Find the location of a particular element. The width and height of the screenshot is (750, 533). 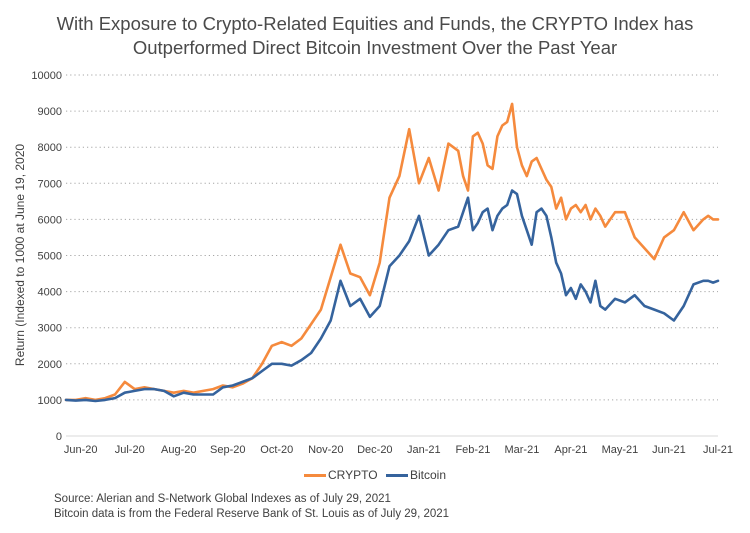

y-tick-label: 2000 is located at coordinates (50, 365).